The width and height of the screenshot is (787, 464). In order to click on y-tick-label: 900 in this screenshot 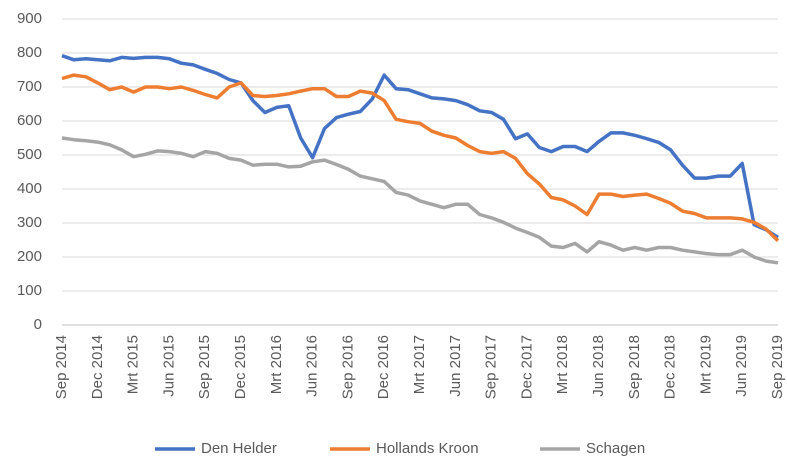, I will do `click(29, 18)`.